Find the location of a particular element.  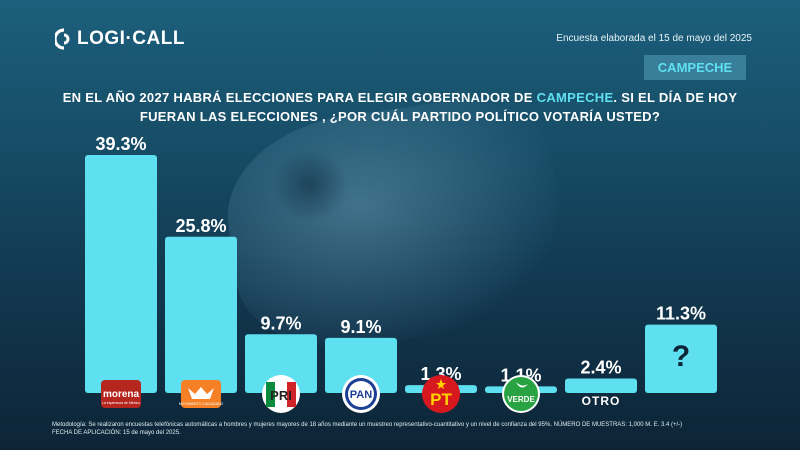

mc-logo-subtext: MOVIMIENTO CIUDADANO is located at coordinates (201, 404).